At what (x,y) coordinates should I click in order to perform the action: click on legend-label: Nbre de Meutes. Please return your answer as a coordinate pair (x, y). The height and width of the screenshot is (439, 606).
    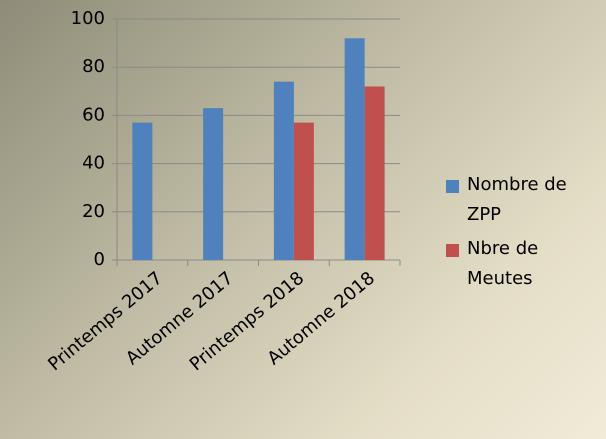
    Looking at the image, I should click on (503, 263).